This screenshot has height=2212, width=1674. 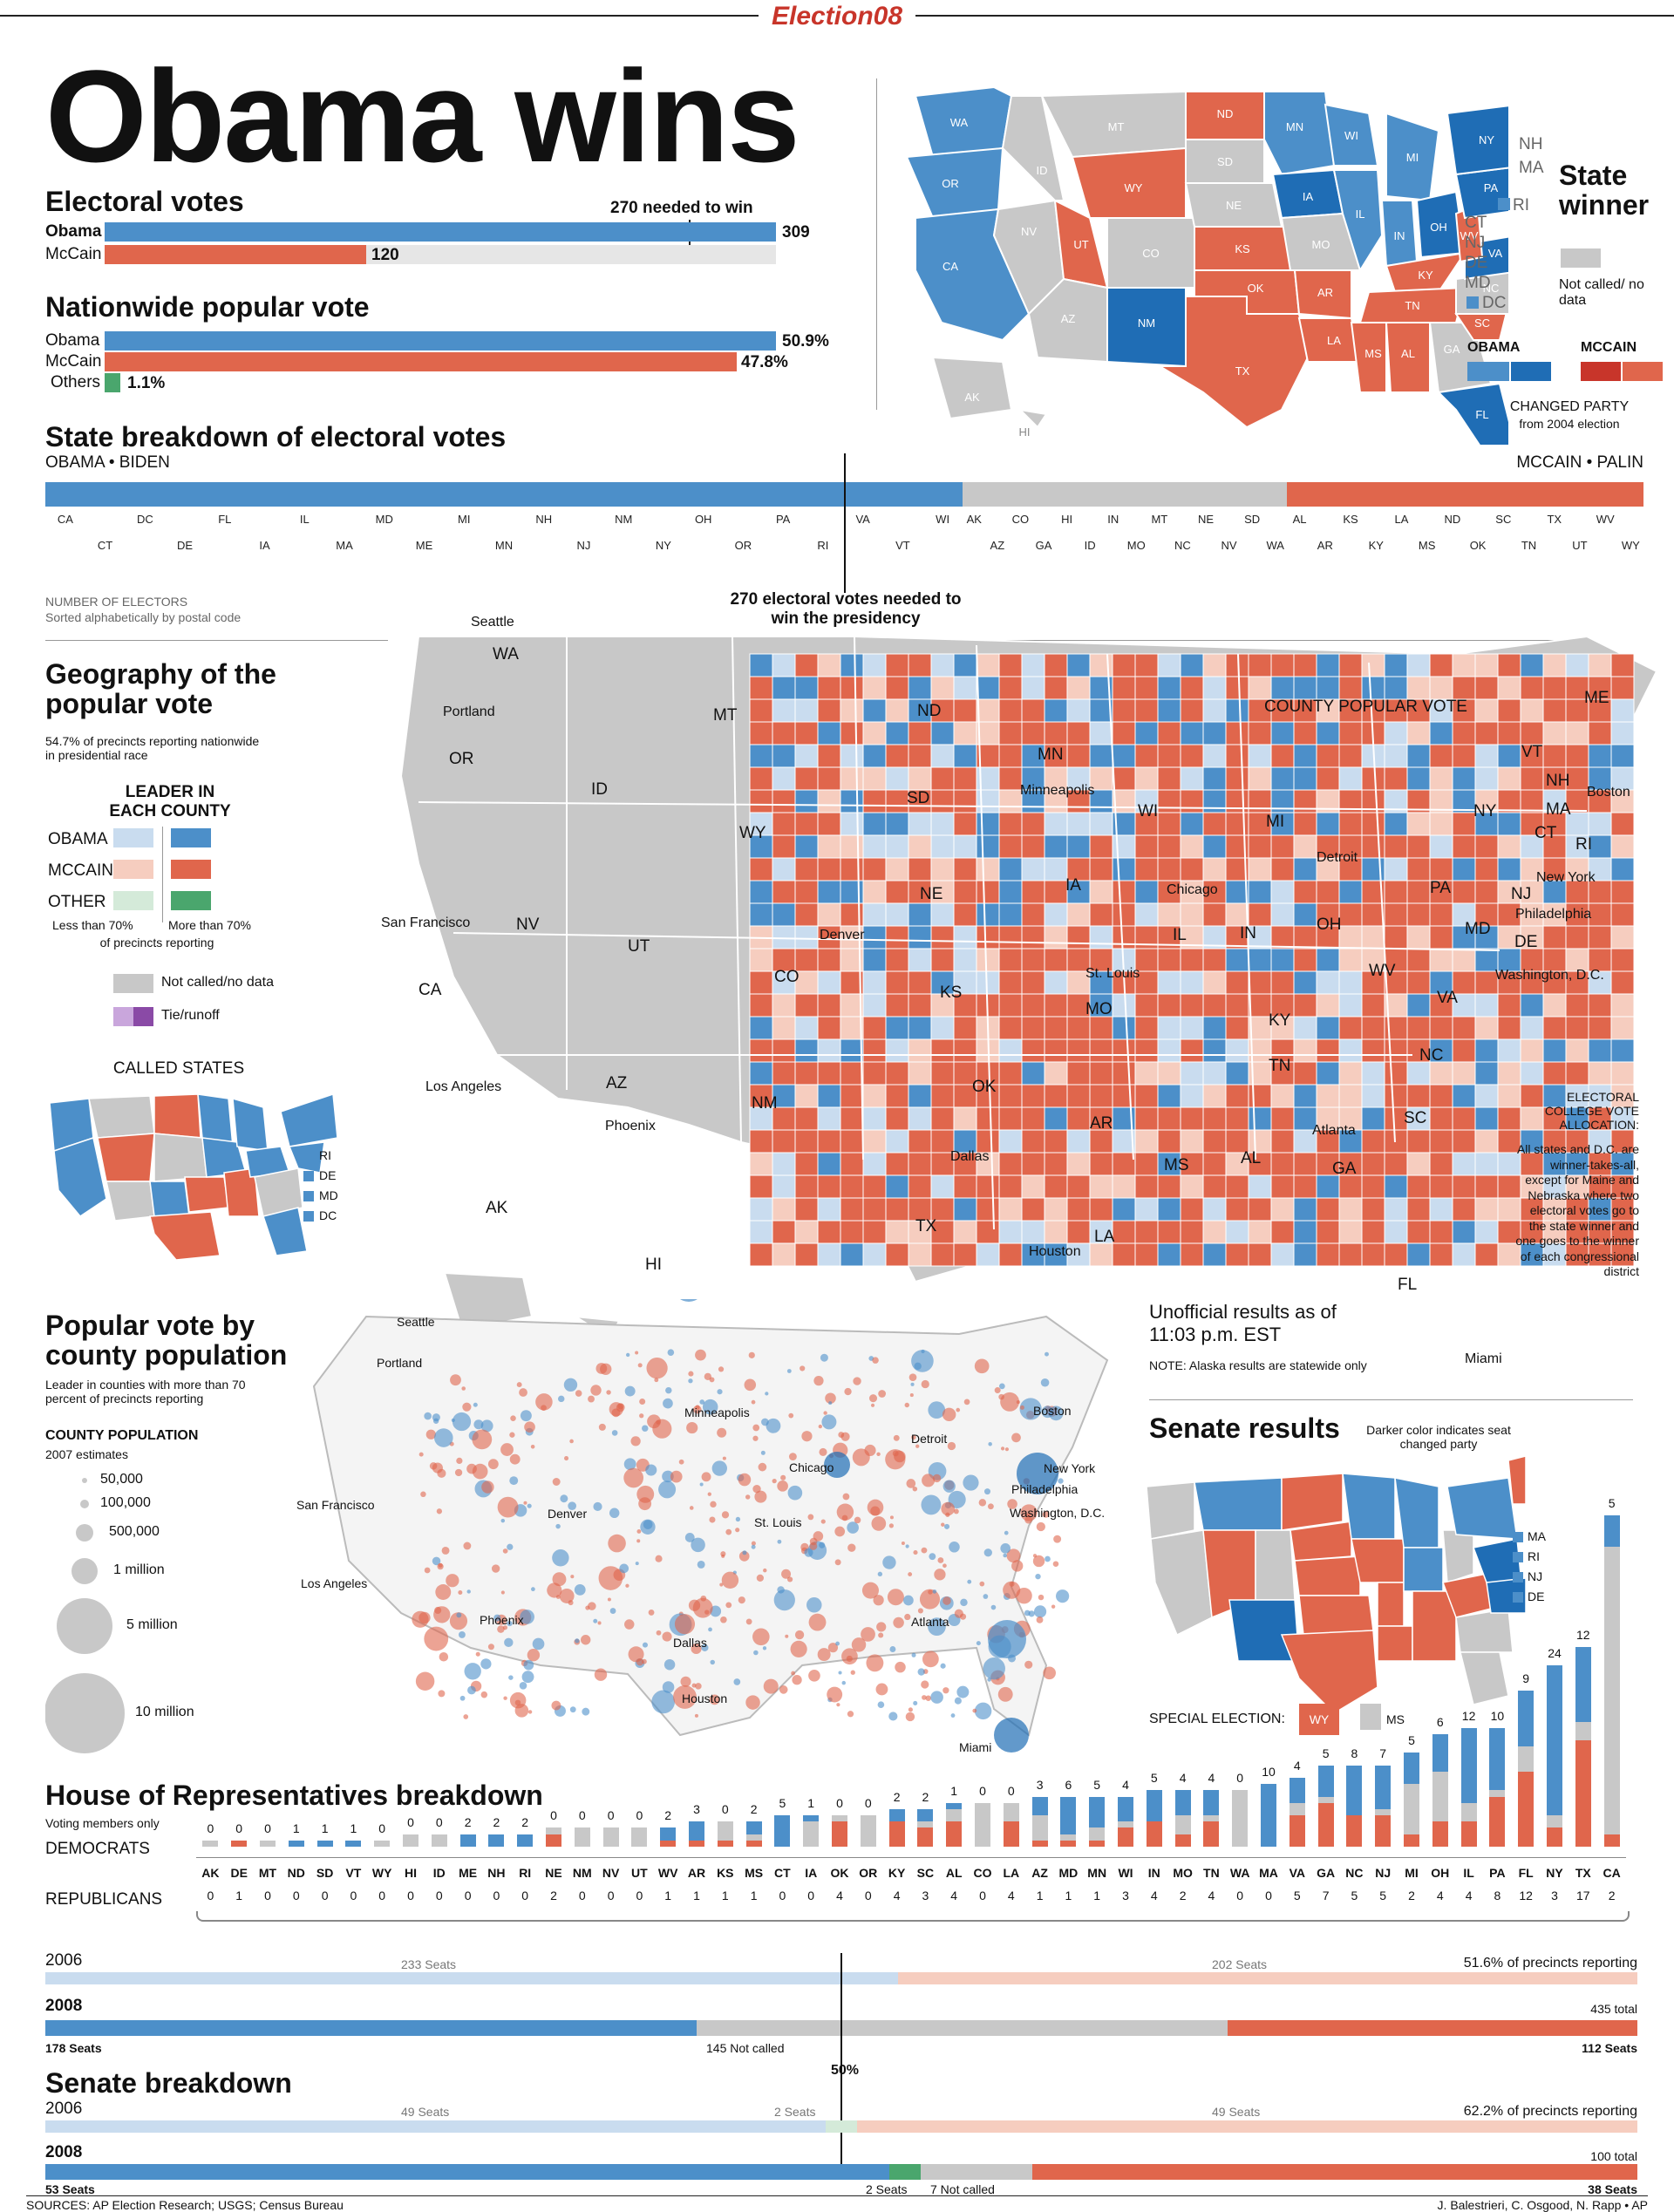 I want to click on not-called-swatch, so click(x=1581, y=258).